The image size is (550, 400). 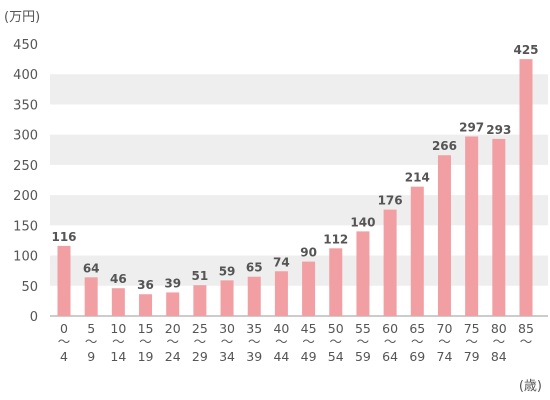 I want to click on x-tick-label-to: 29, so click(x=200, y=356).